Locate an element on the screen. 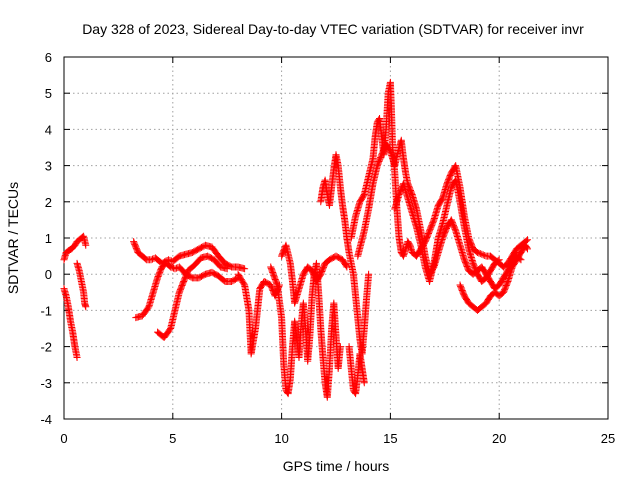 The width and height of the screenshot is (640, 480). x-tick-label: 5 is located at coordinates (172, 438).